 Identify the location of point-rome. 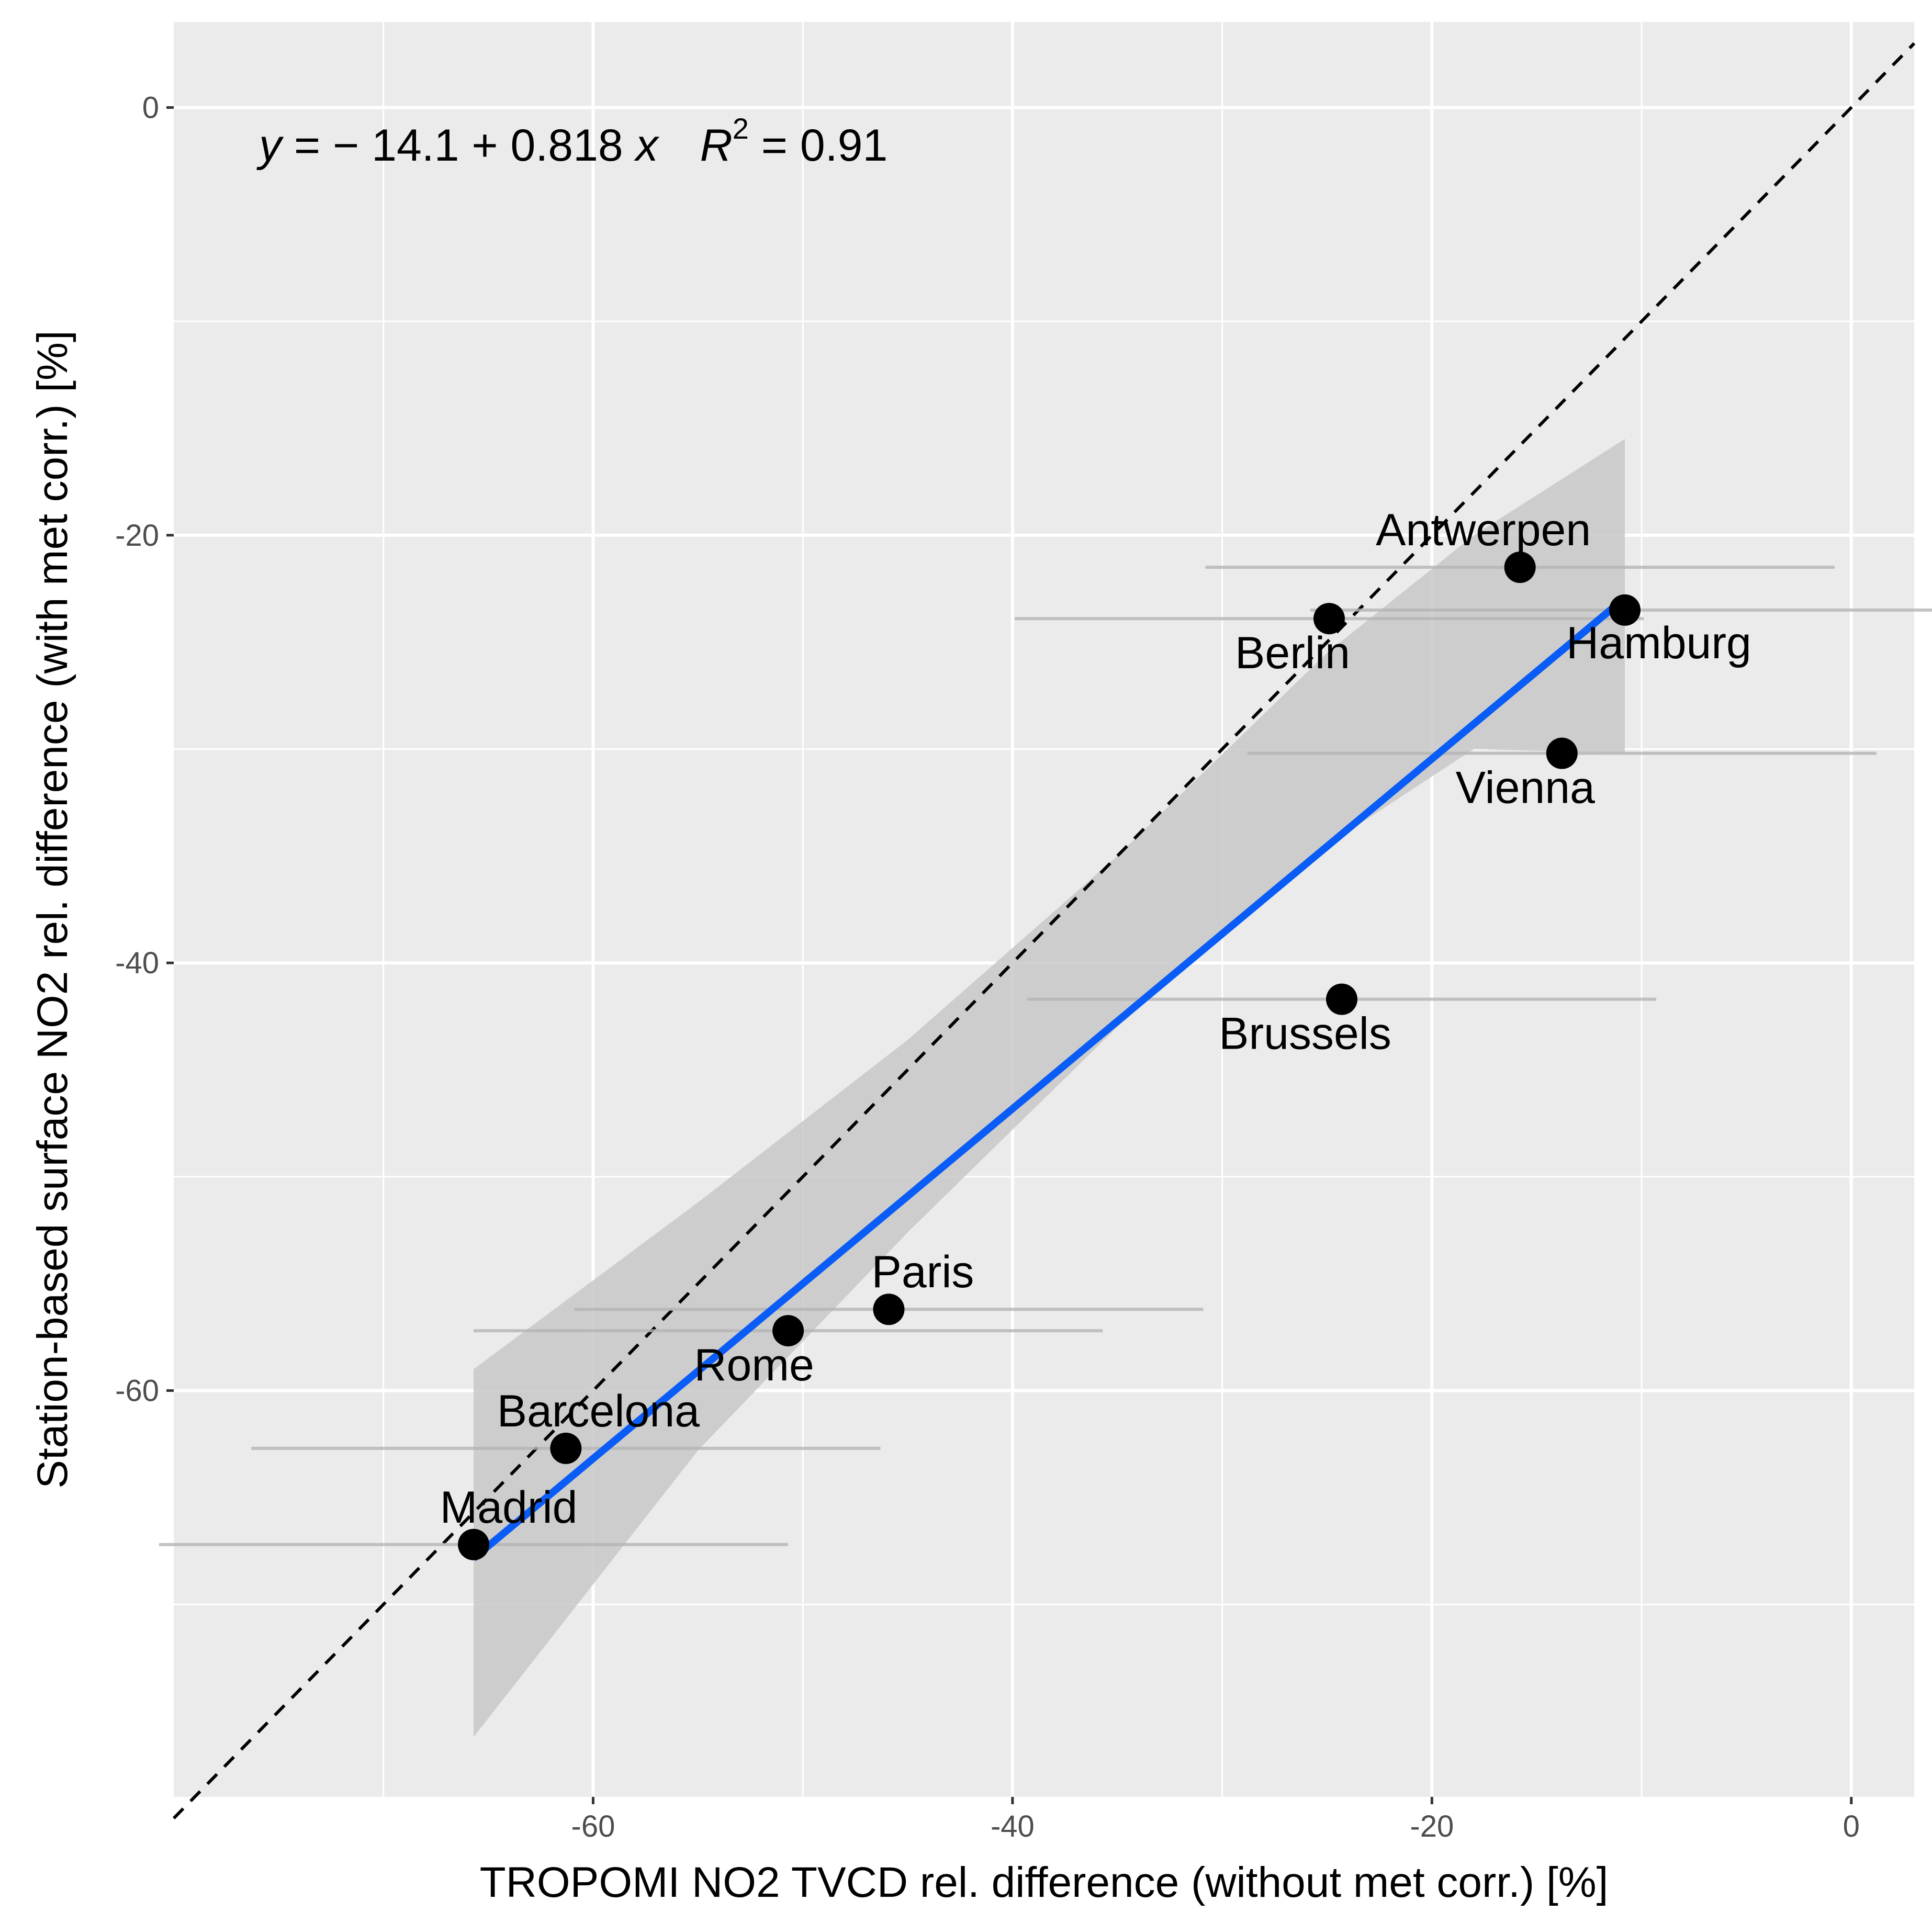
(788, 1331).